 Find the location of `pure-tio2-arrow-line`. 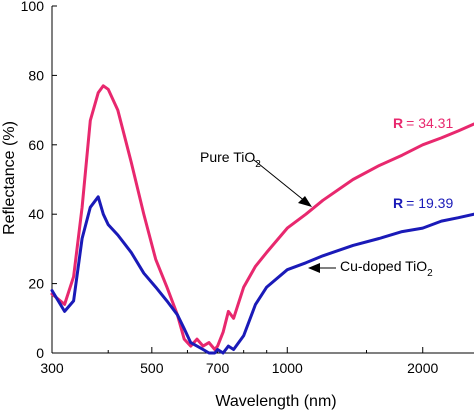

pure-tio2-arrow-line is located at coordinates (280, 181).